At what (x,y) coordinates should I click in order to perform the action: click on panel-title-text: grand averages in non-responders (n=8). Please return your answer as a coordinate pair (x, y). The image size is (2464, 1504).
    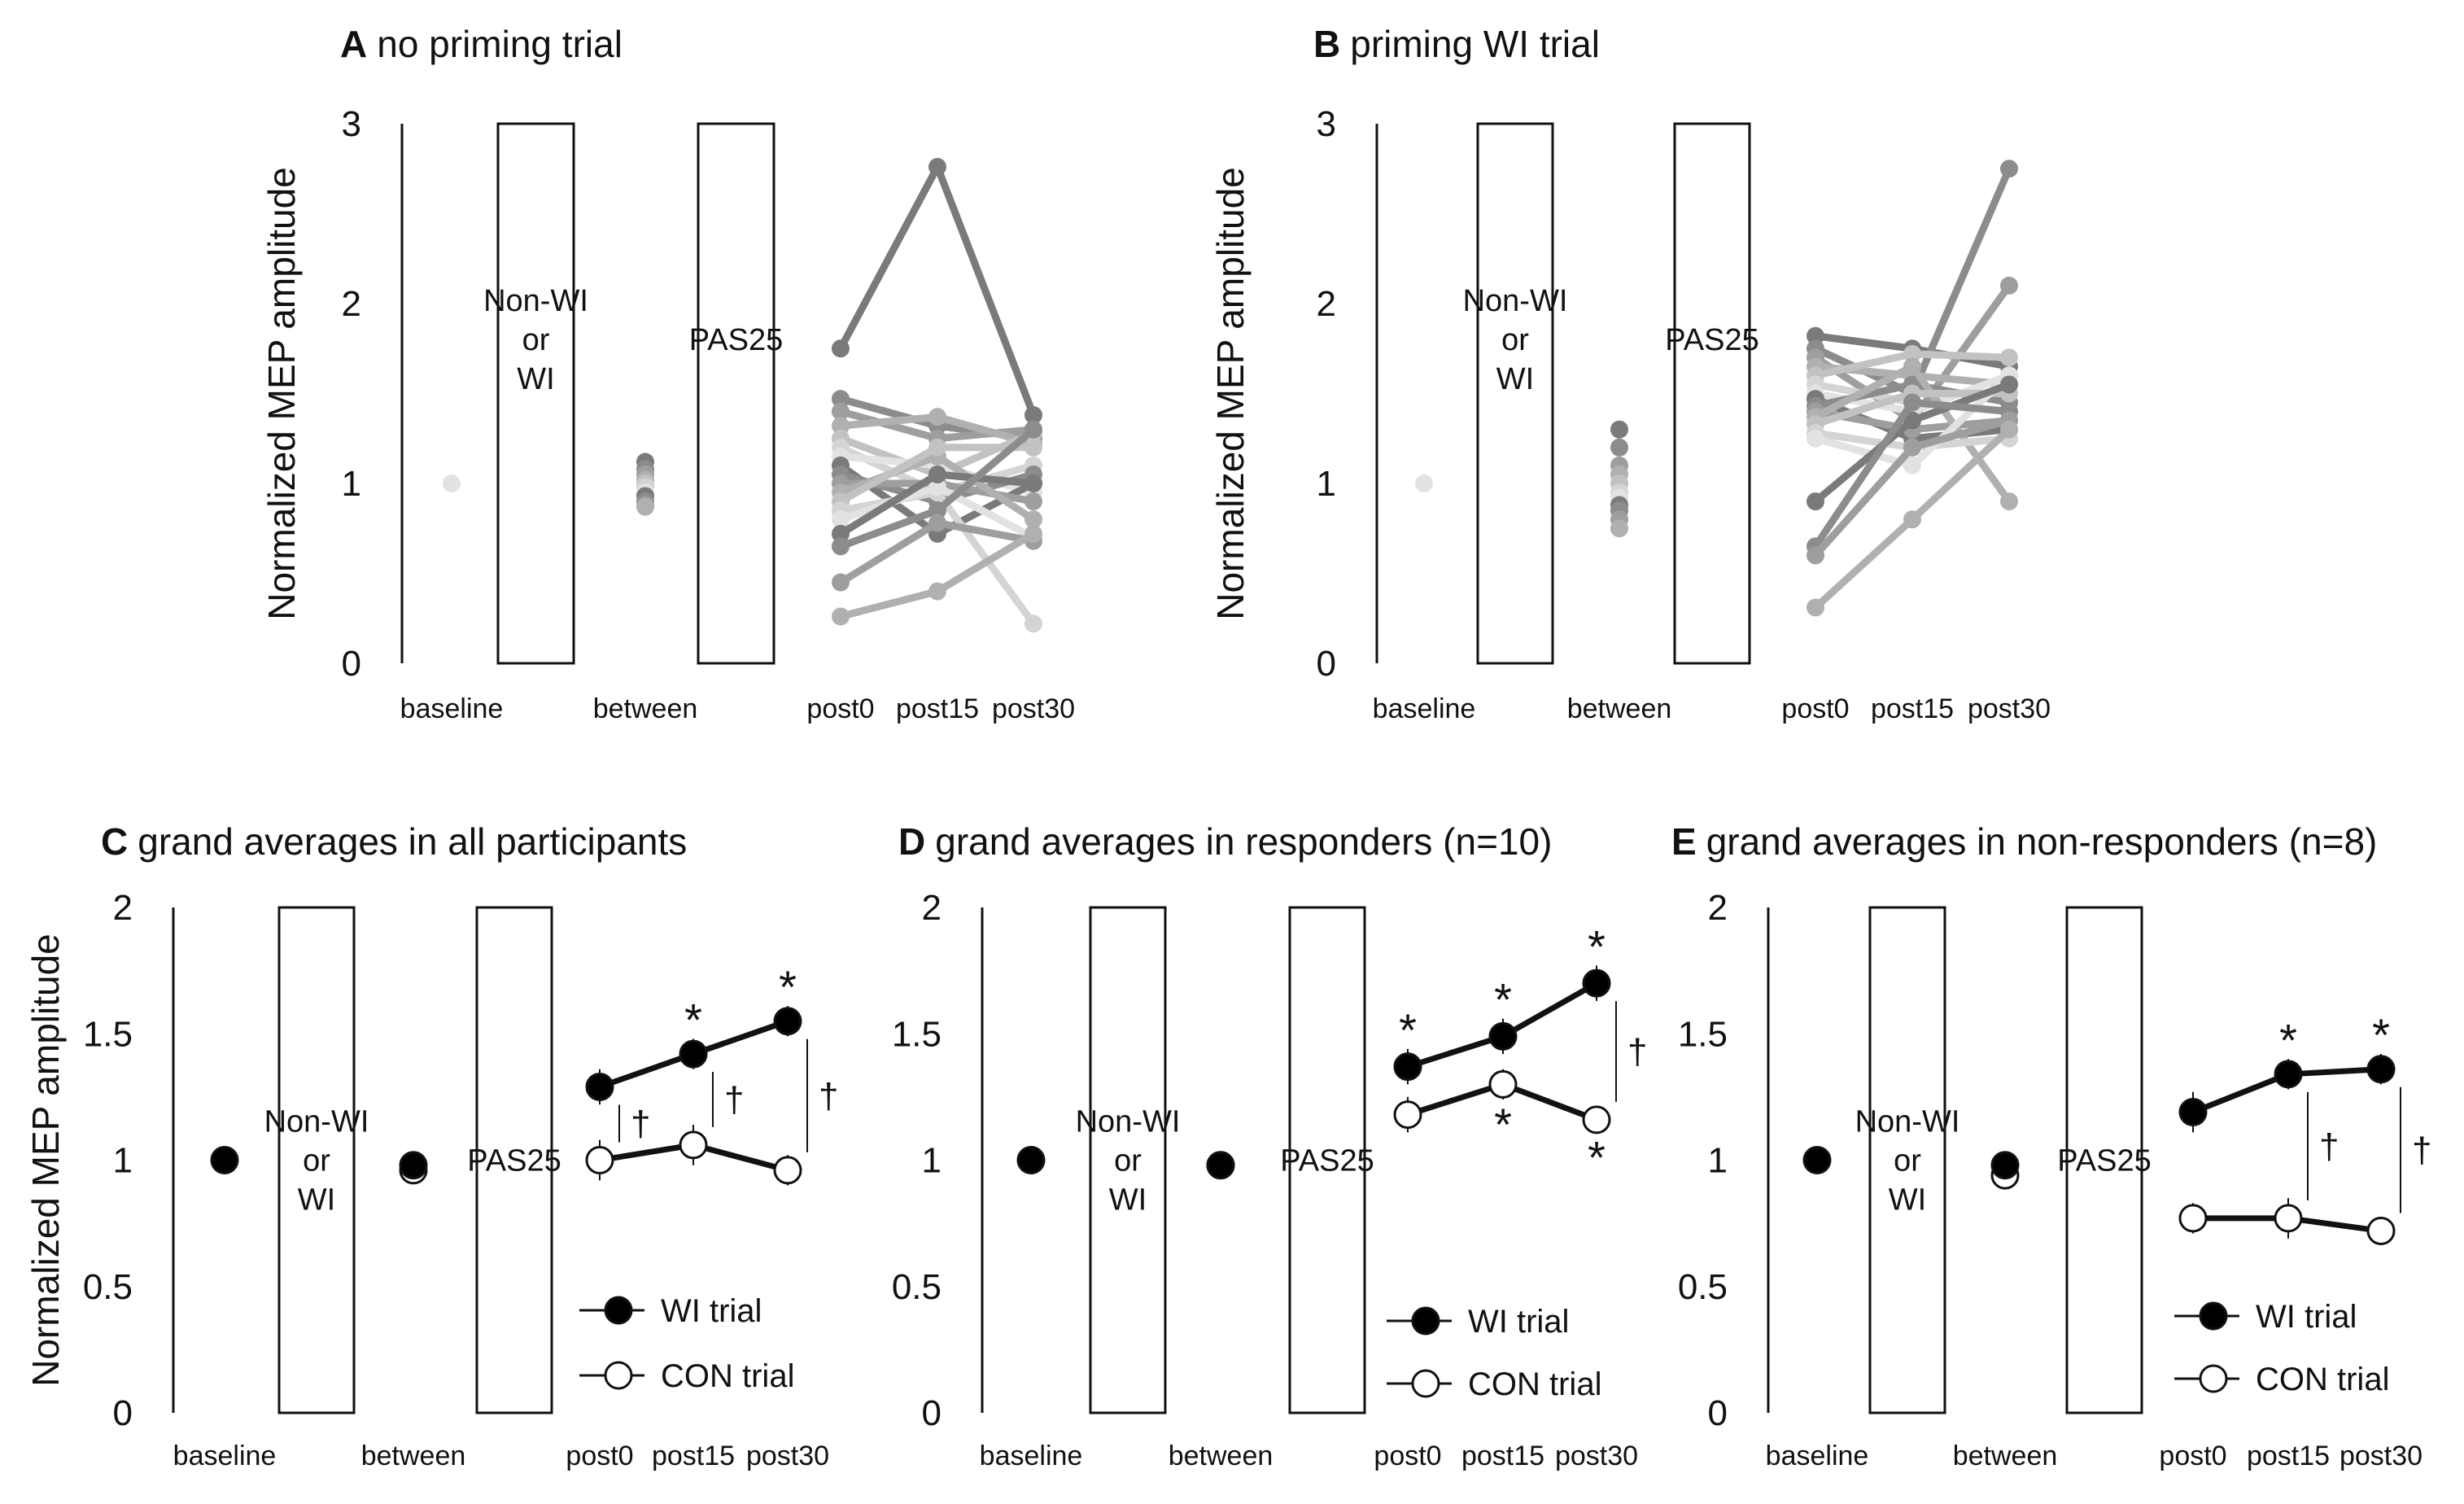
    Looking at the image, I should click on (2042, 841).